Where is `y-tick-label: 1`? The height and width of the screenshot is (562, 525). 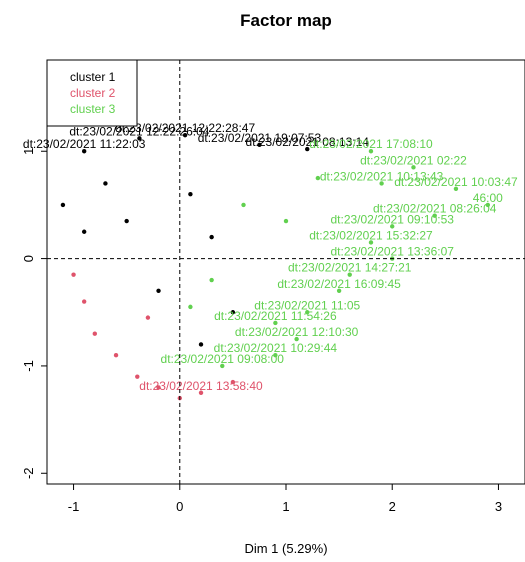 y-tick-label: 1 is located at coordinates (28, 151).